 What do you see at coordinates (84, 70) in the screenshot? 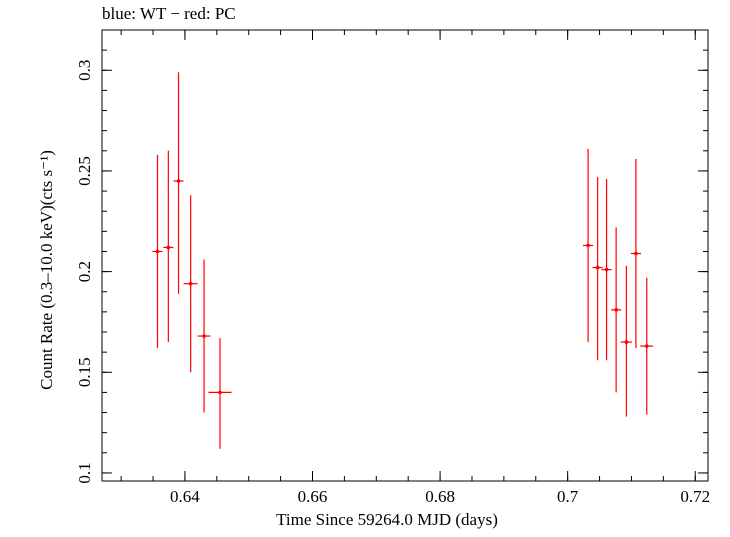
I see `y-tick-label: 0.3` at bounding box center [84, 70].